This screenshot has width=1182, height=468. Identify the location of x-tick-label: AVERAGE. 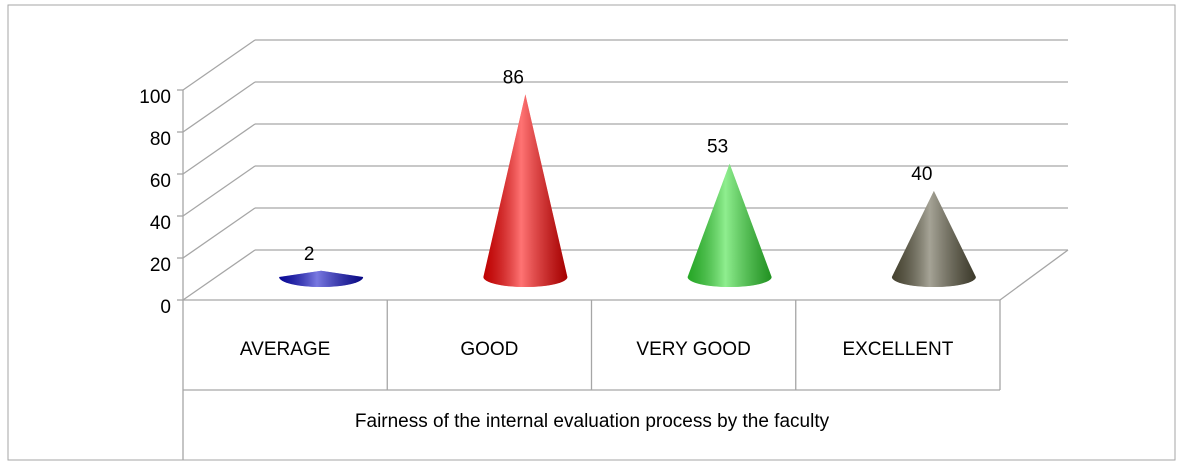
(285, 349).